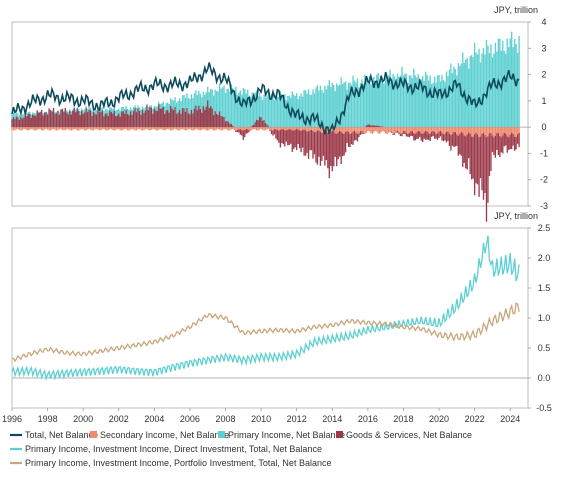 This screenshot has width=571, height=484. I want to click on x-tick-label: 2008, so click(226, 419).